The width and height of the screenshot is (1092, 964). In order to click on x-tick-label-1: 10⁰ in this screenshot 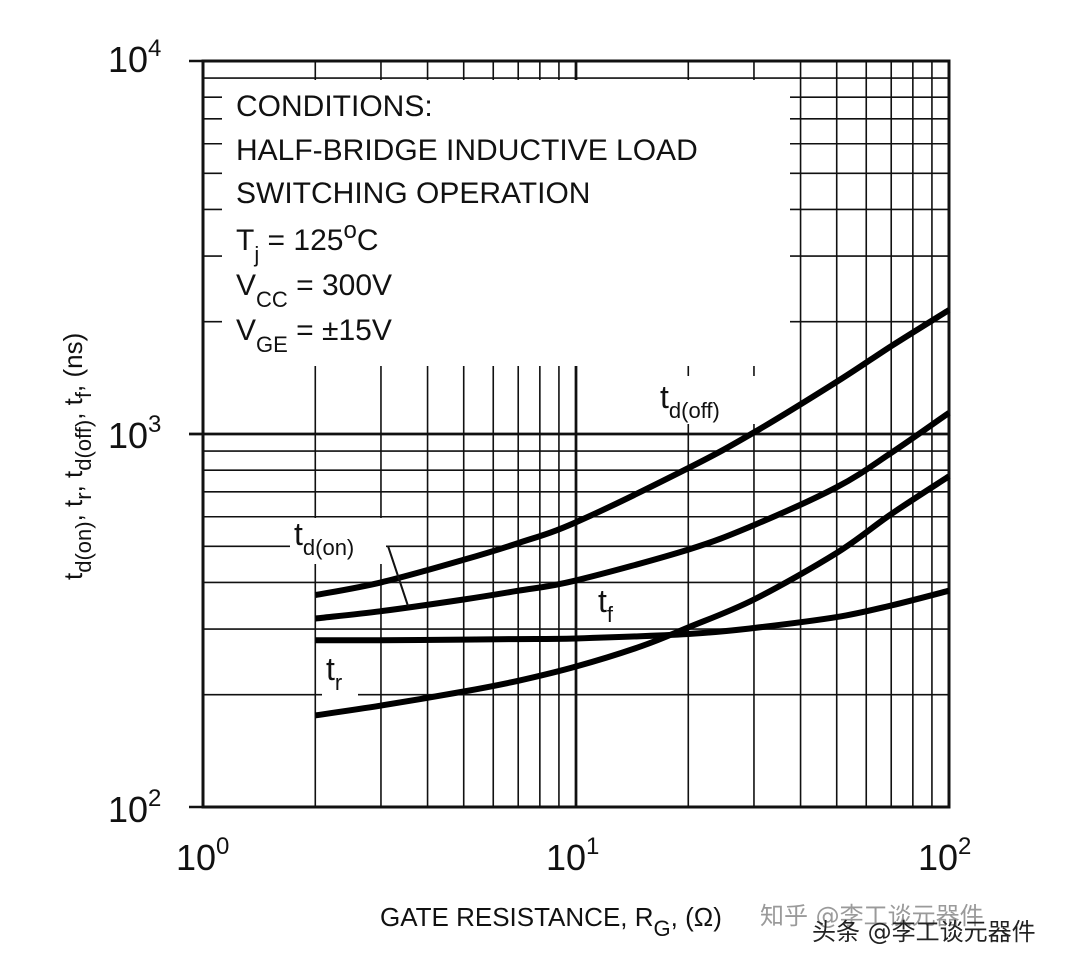, I will do `click(202, 855)`.